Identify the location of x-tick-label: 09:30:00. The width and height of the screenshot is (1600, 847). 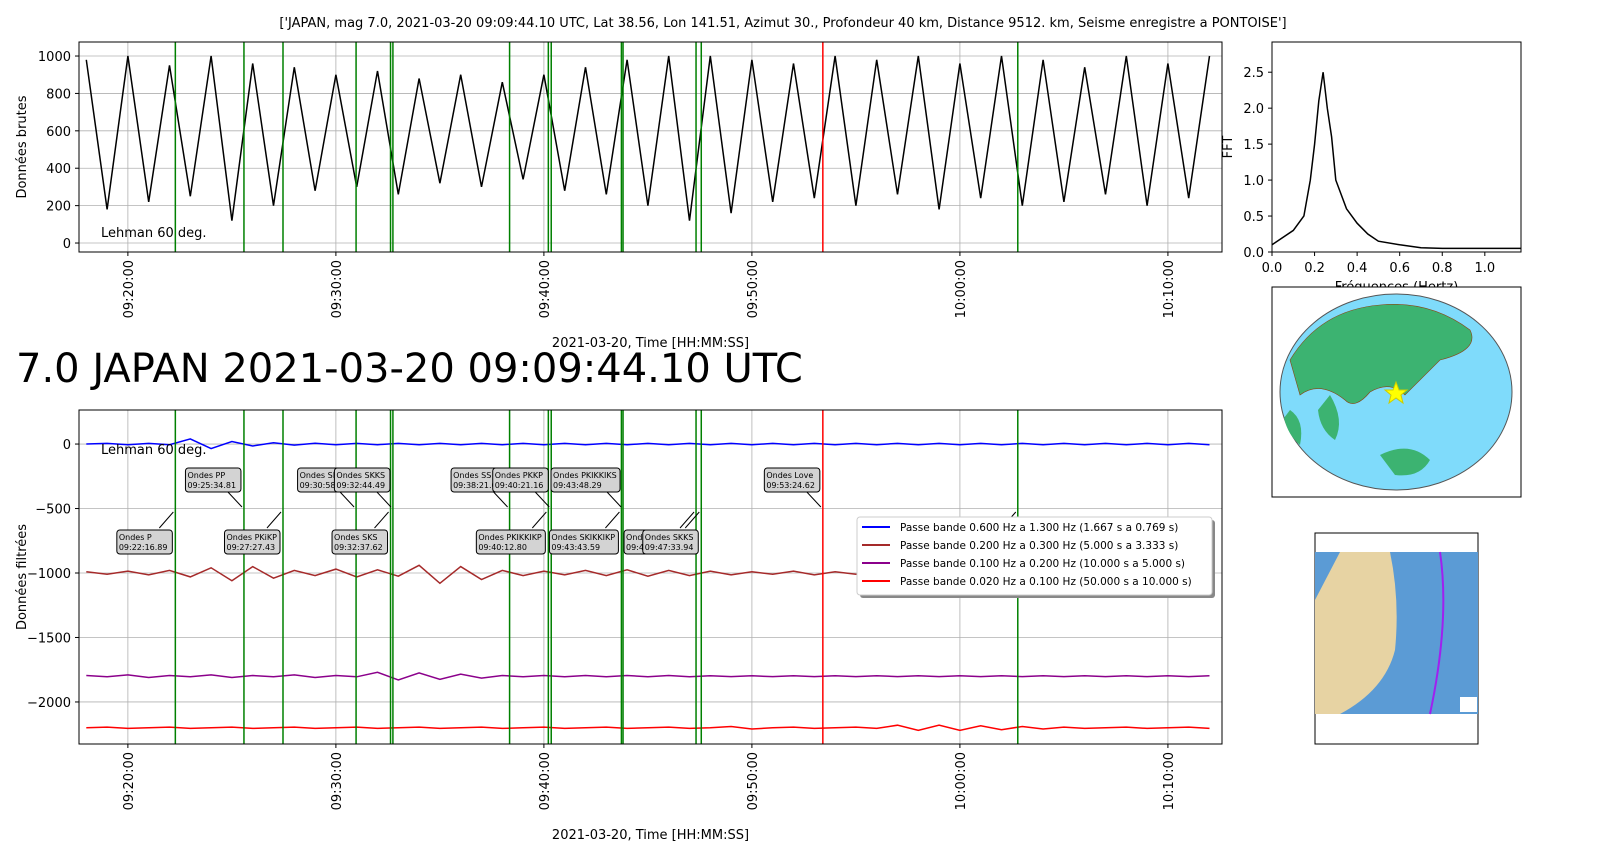
(337, 289).